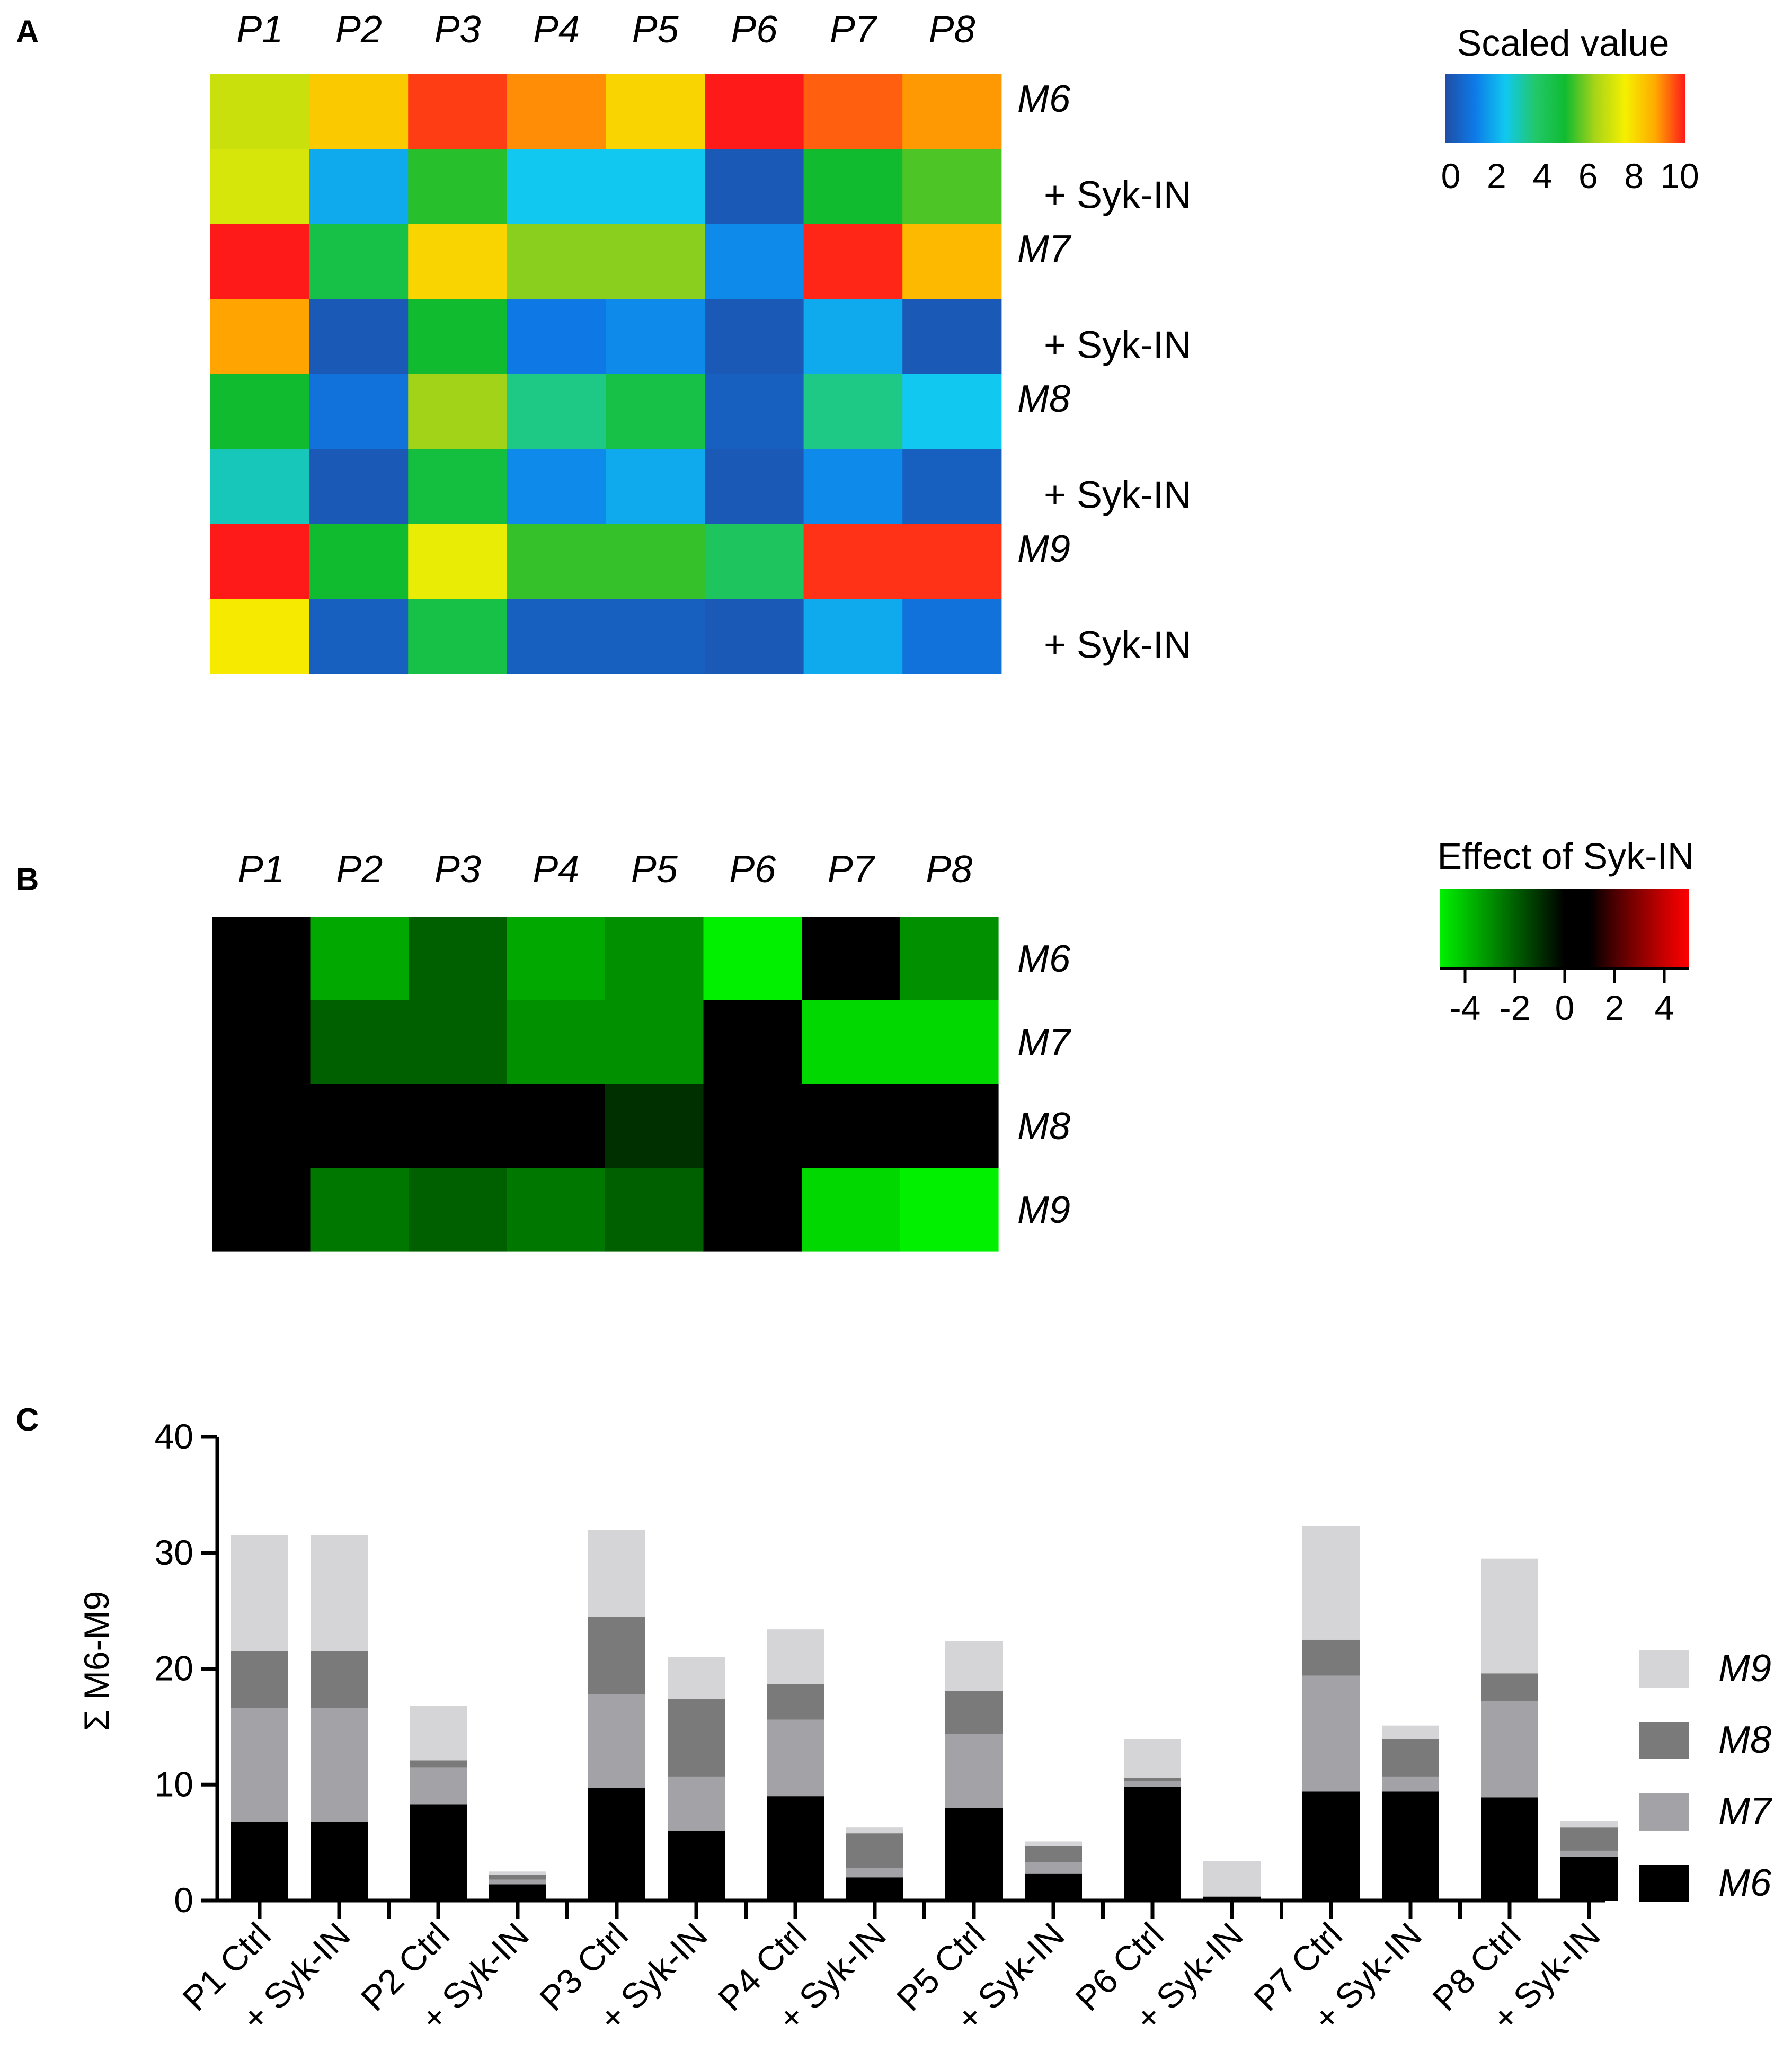  Describe the element at coordinates (952, 29) in the screenshot. I see `heatmap-a-col-p8: P8` at that location.